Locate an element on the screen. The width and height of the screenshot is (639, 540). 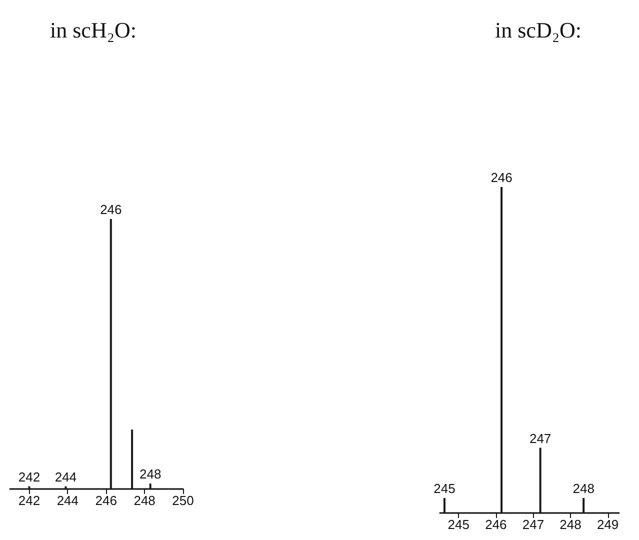
x-tick-label: 242 is located at coordinates (29, 500).